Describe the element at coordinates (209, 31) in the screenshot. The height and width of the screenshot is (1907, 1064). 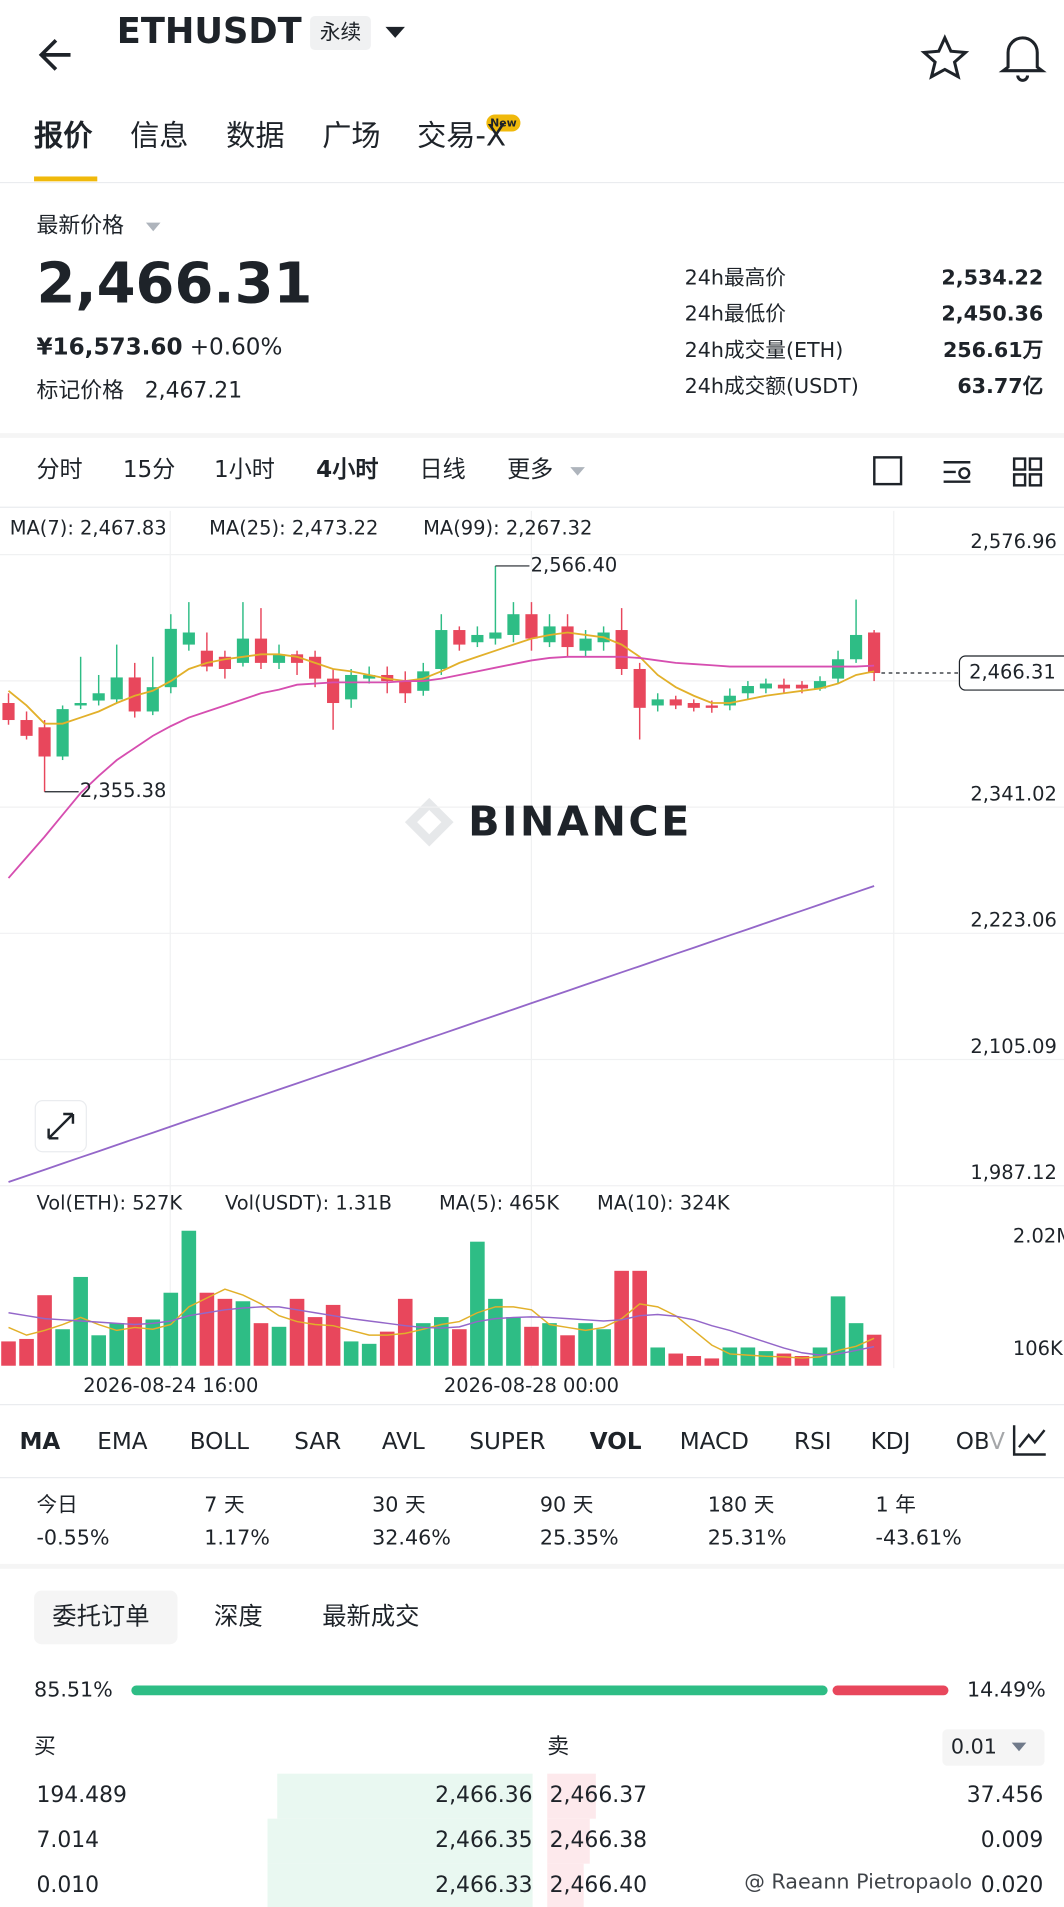
I see `symbol-title: ETHUSDT` at that location.